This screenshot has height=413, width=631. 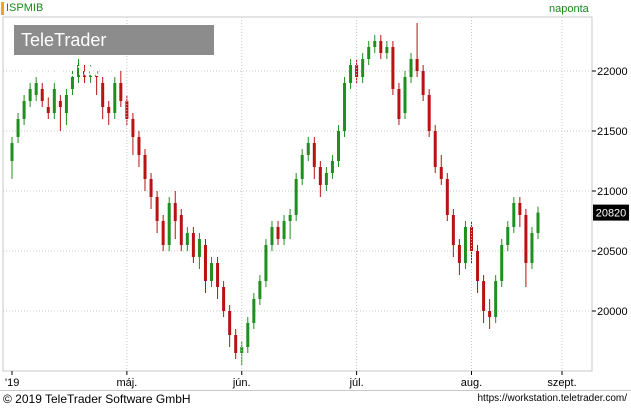 What do you see at coordinates (561, 383) in the screenshot?
I see `x-tick-label: szept.` at bounding box center [561, 383].